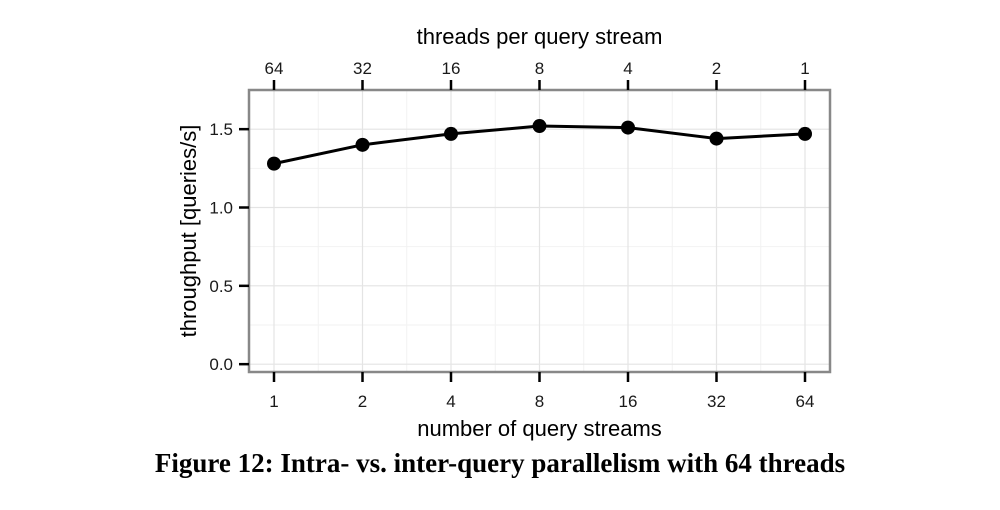 The width and height of the screenshot is (1000, 510). I want to click on x-tick-label: 32, so click(716, 401).